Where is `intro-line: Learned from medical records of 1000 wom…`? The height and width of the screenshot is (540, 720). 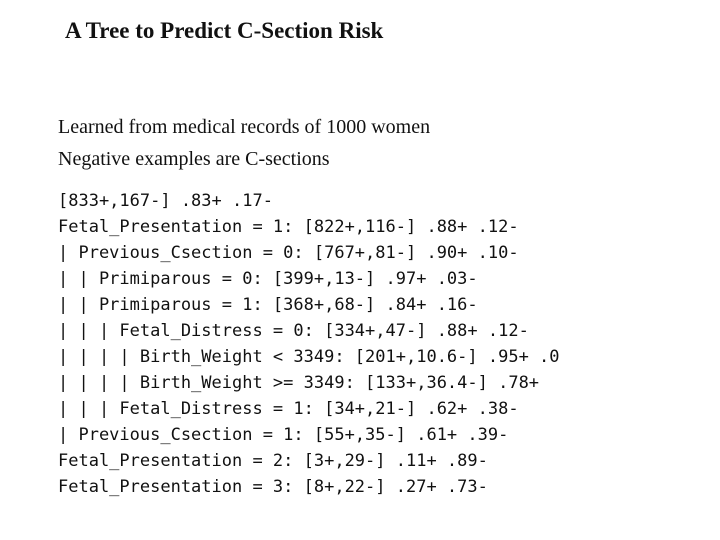 intro-line: Learned from medical records of 1000 wom… is located at coordinates (244, 127).